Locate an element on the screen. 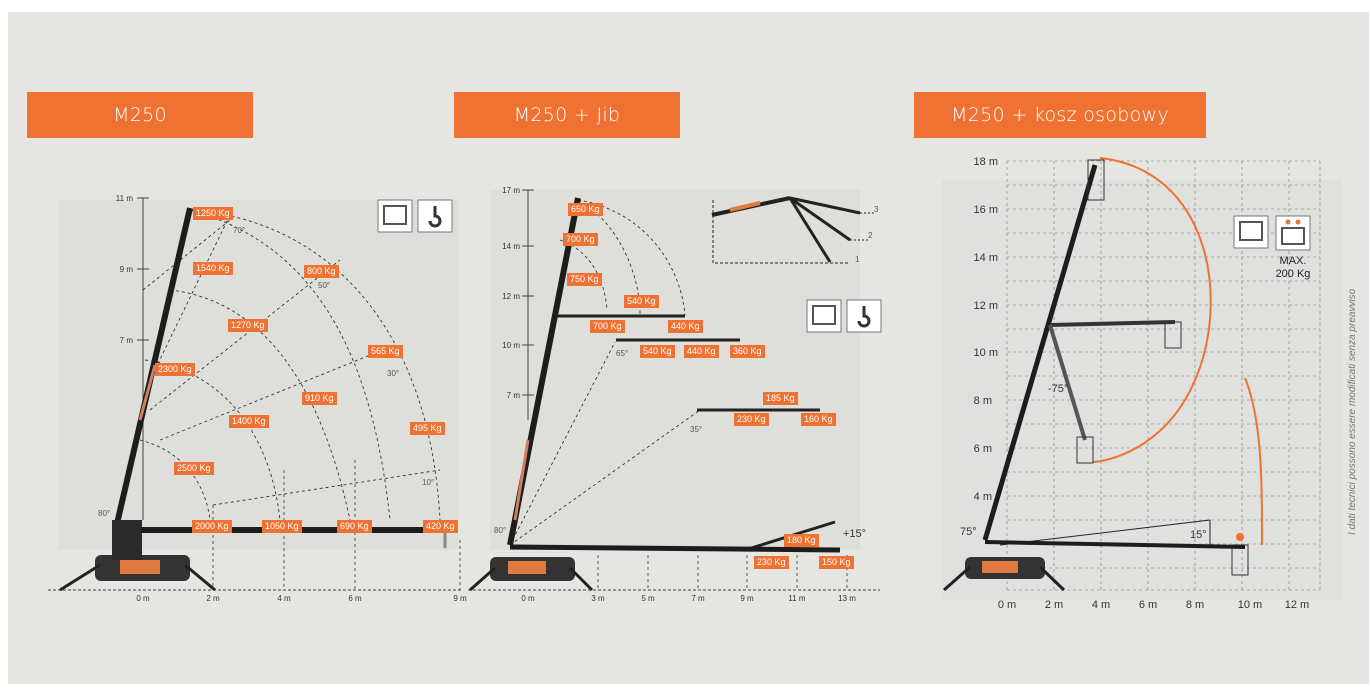 Image resolution: width=1369 pixels, height=684 pixels. jib-inset is located at coordinates (793, 230).